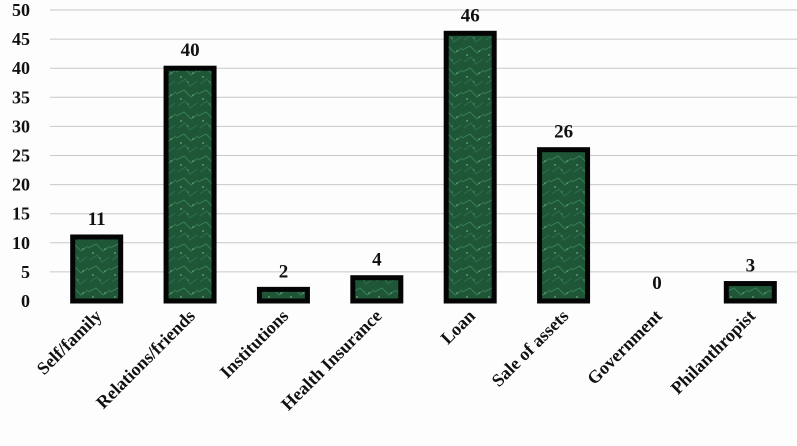  What do you see at coordinates (21, 156) in the screenshot?
I see `y-tick-label: 25` at bounding box center [21, 156].